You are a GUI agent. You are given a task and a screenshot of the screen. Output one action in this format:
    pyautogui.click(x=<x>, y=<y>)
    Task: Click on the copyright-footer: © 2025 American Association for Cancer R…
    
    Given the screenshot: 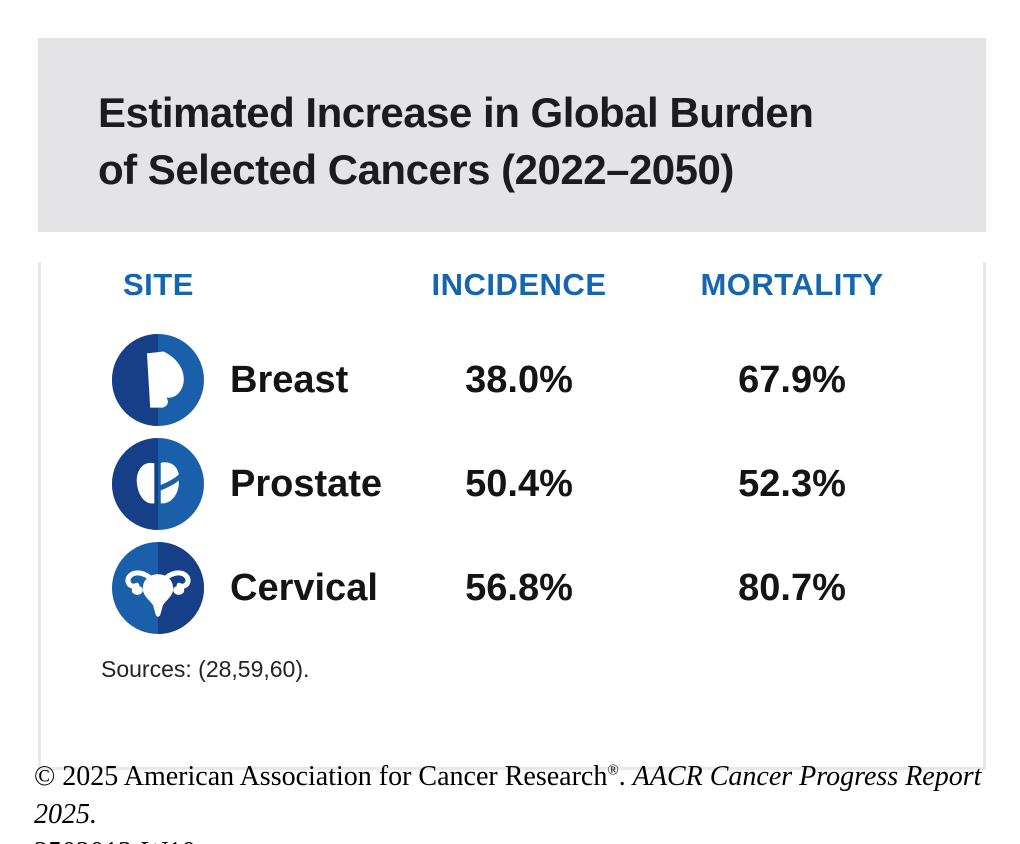 What is the action you would take?
    pyautogui.click(x=509, y=801)
    